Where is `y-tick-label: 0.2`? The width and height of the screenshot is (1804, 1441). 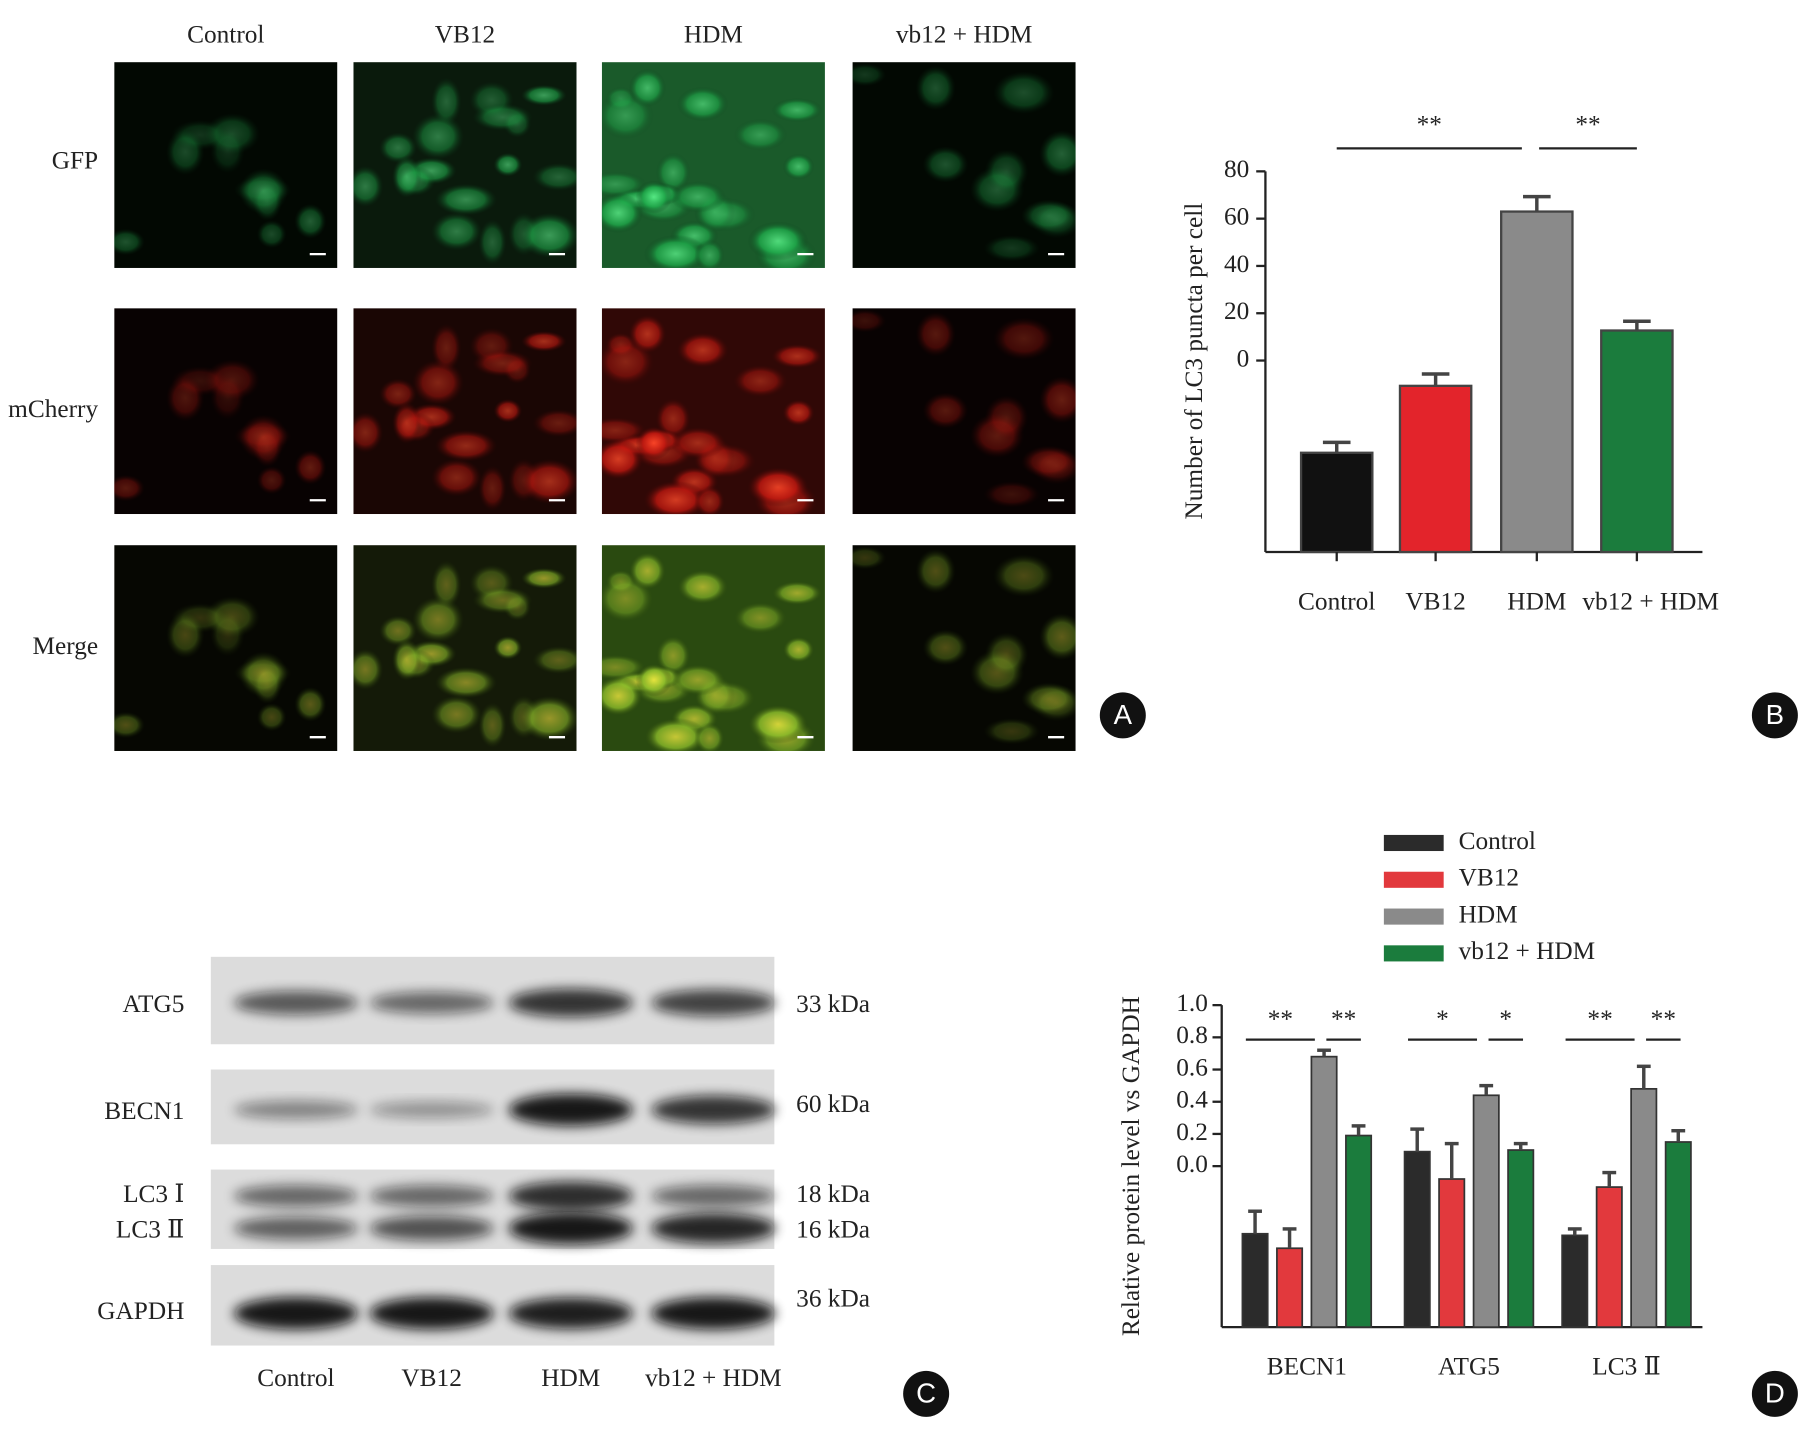 y-tick-label: 0.2 is located at coordinates (1192, 1132).